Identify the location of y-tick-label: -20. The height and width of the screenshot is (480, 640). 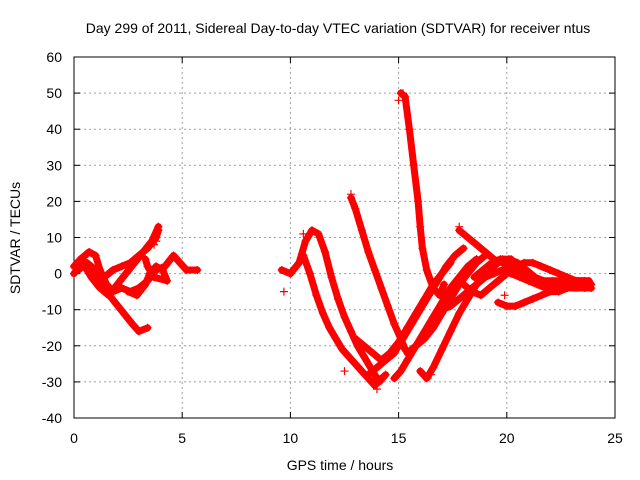
(52, 346).